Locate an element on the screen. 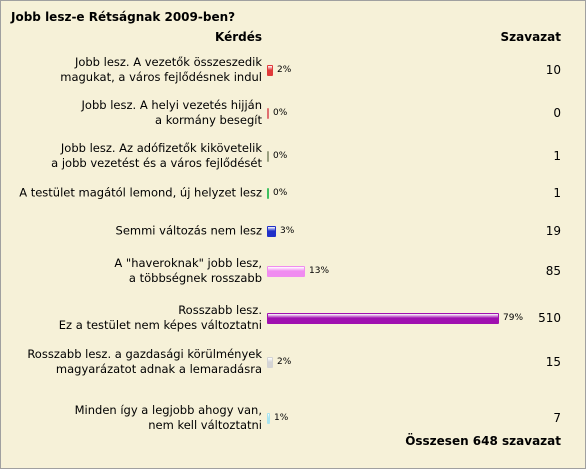 The image size is (586, 469). option-label-line1: Rosszabb lesz. is located at coordinates (220, 310).